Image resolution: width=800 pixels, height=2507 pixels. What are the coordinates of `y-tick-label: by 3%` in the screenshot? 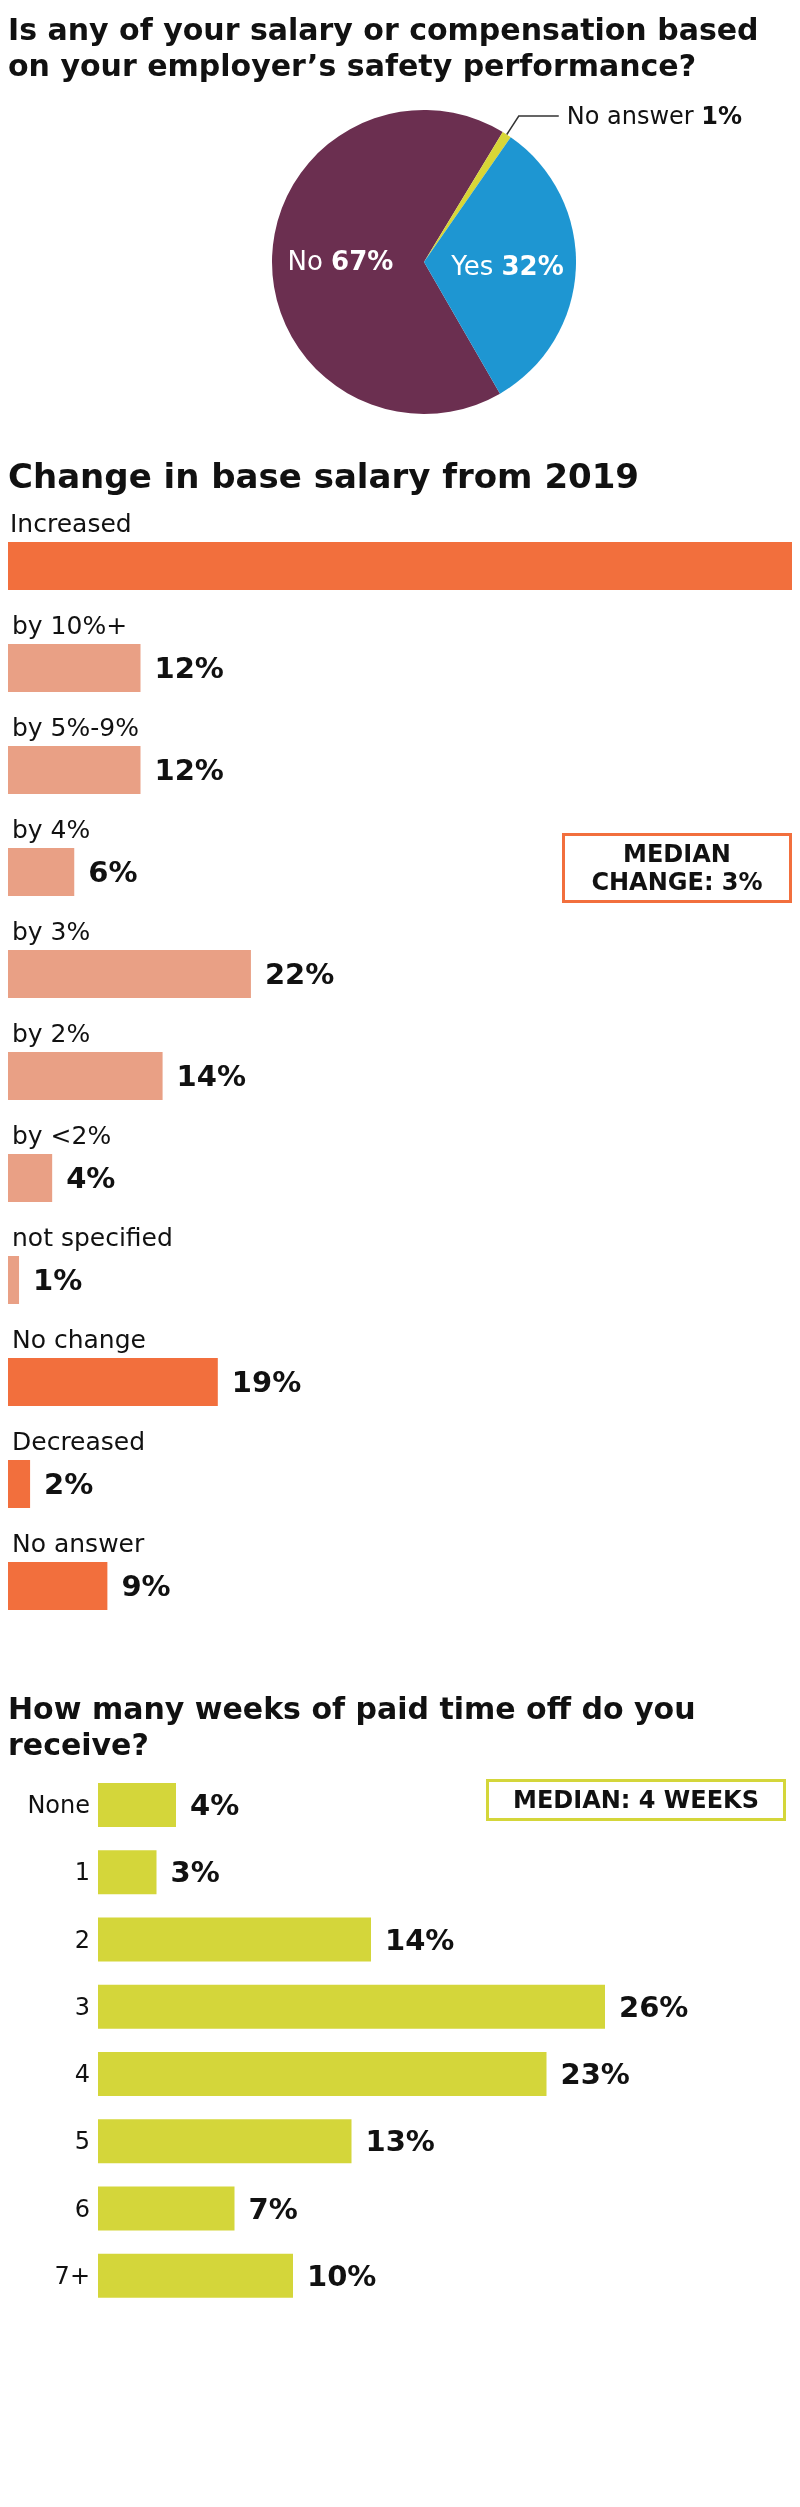 It's located at (51, 931).